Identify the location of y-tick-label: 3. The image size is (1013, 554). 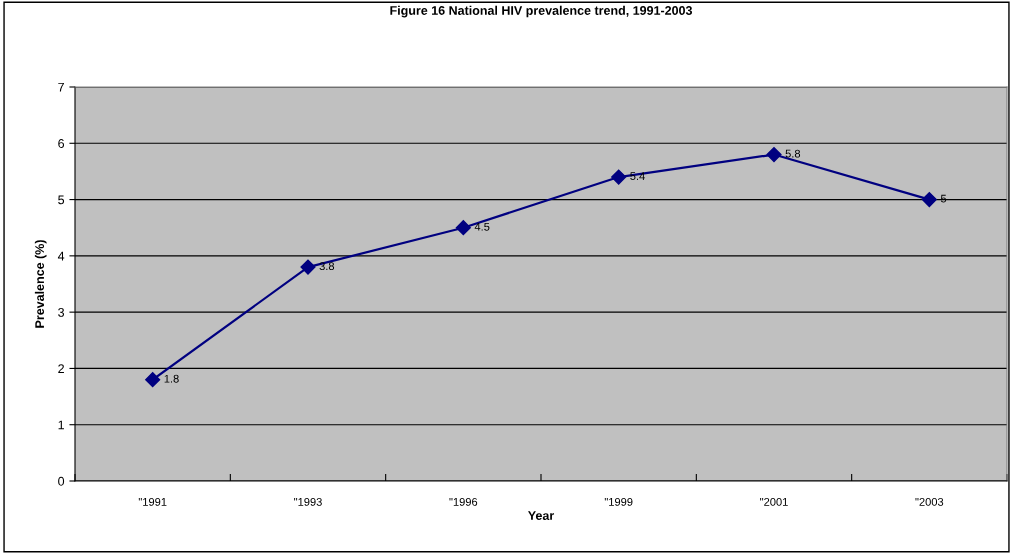
(61, 312).